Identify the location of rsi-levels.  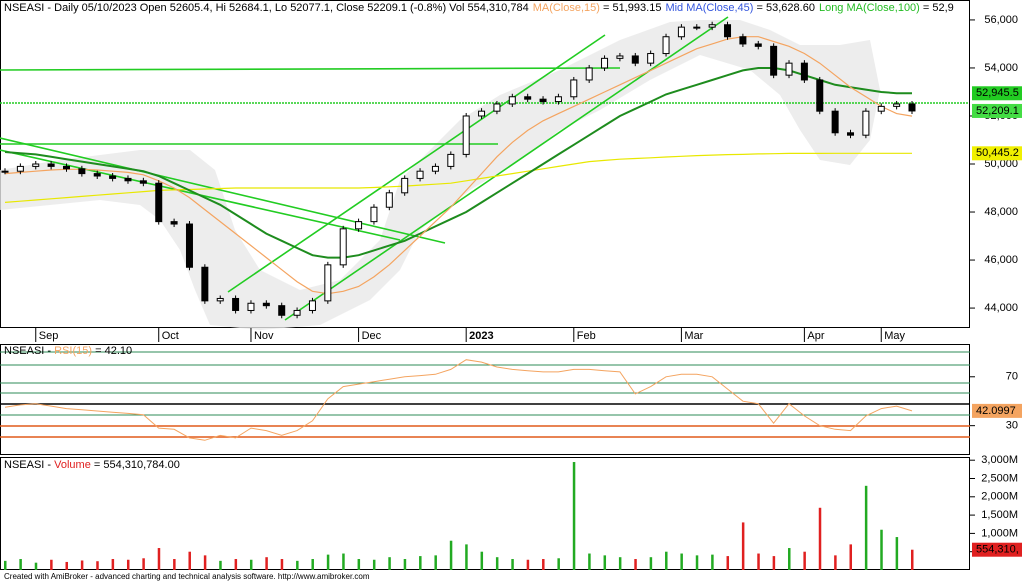
(485, 394).